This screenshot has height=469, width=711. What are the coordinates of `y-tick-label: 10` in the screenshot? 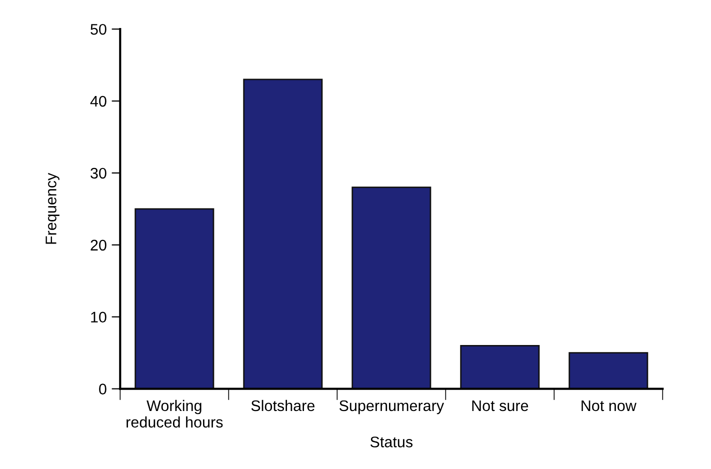 It's located at (98, 317).